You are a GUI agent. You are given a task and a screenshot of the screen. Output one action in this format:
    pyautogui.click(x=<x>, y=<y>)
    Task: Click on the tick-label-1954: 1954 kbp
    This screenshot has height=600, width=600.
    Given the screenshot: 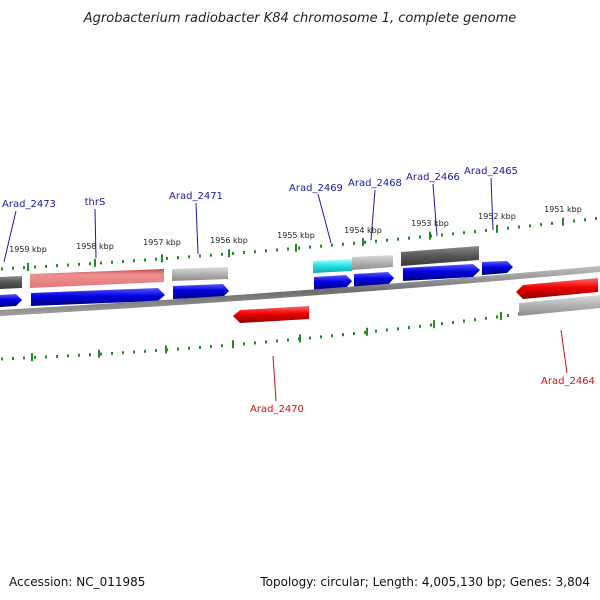 What is the action you would take?
    pyautogui.click(x=363, y=230)
    